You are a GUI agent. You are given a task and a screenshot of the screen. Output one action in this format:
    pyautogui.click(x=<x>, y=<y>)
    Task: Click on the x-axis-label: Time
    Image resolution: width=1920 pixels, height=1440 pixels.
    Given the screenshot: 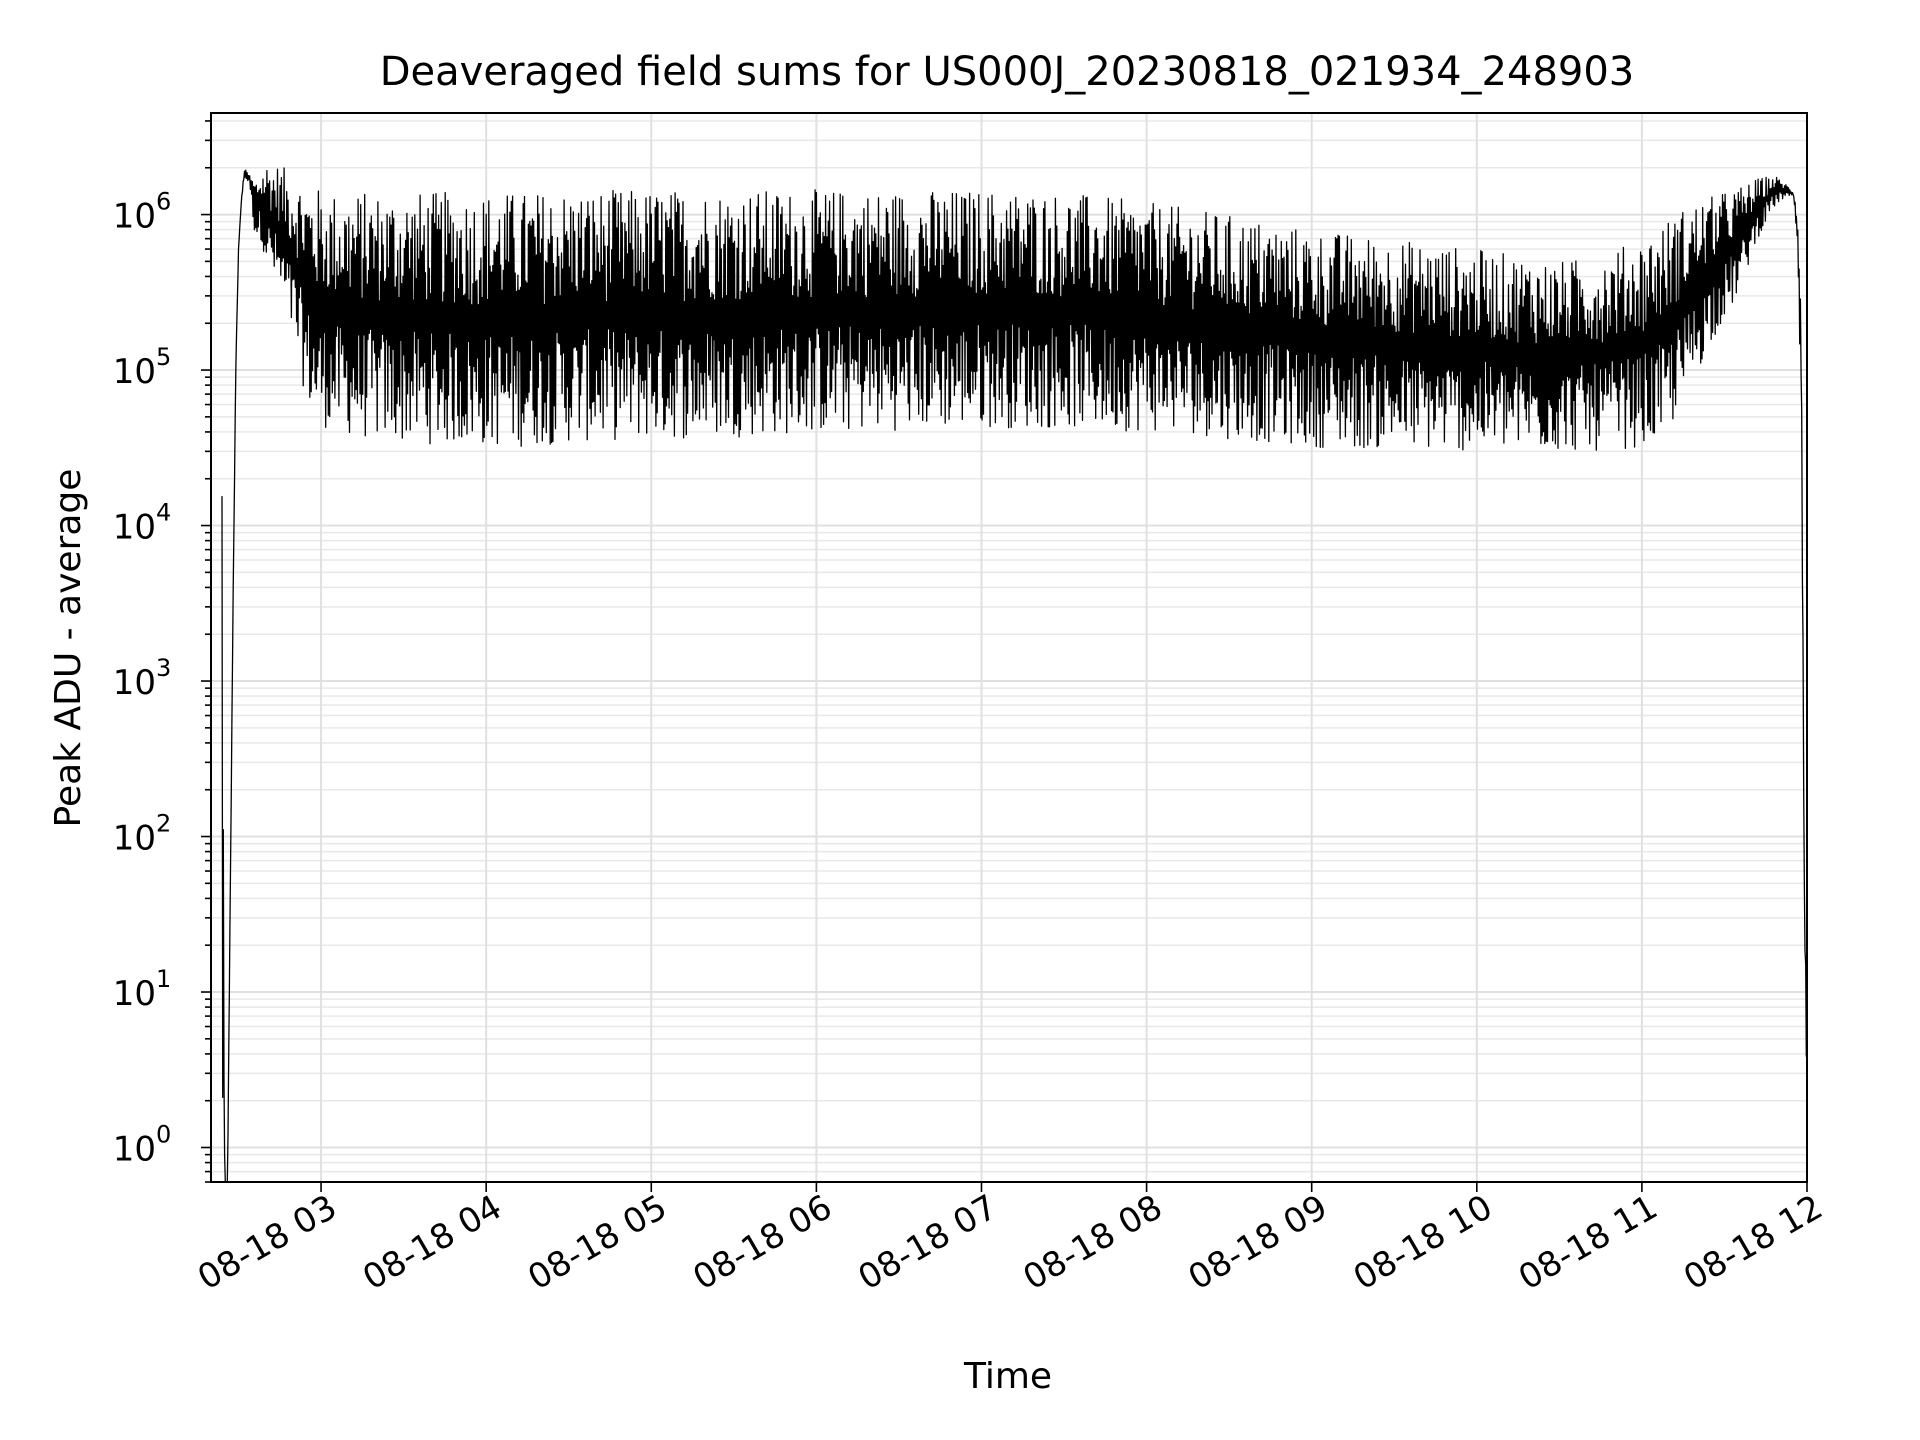 What is the action you would take?
    pyautogui.click(x=1007, y=1376)
    